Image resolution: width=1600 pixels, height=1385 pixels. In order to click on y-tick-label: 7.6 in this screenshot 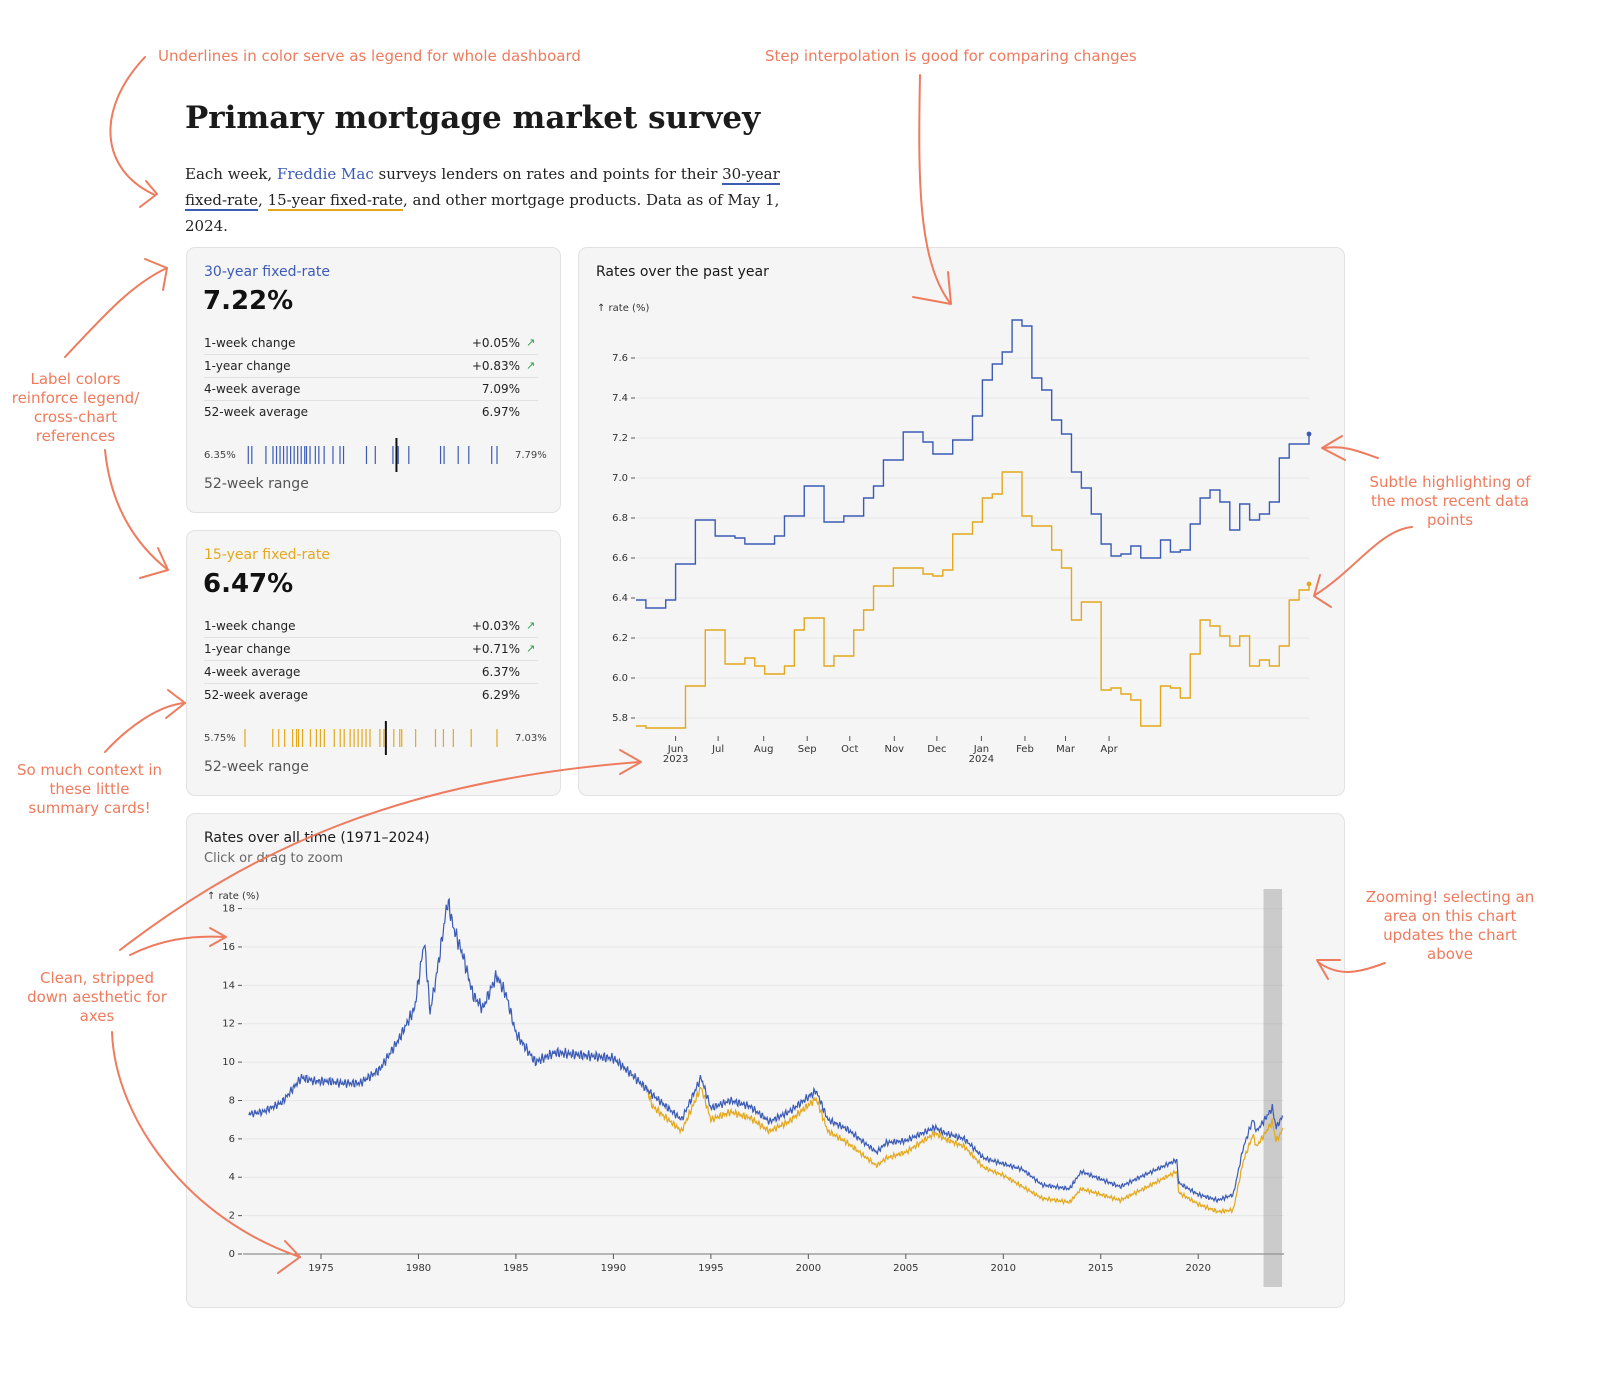, I will do `click(620, 358)`.